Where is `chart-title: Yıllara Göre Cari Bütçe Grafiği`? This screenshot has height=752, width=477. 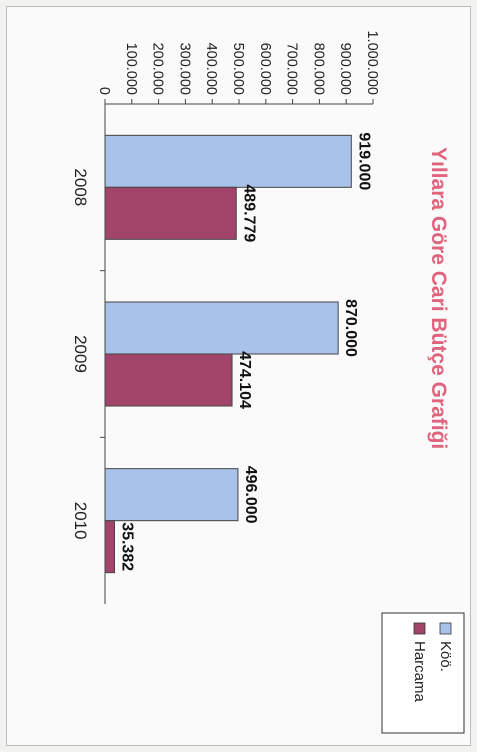
chart-title: Yıllara Göre Cari Bütçe Grafiği is located at coordinates (438, 298).